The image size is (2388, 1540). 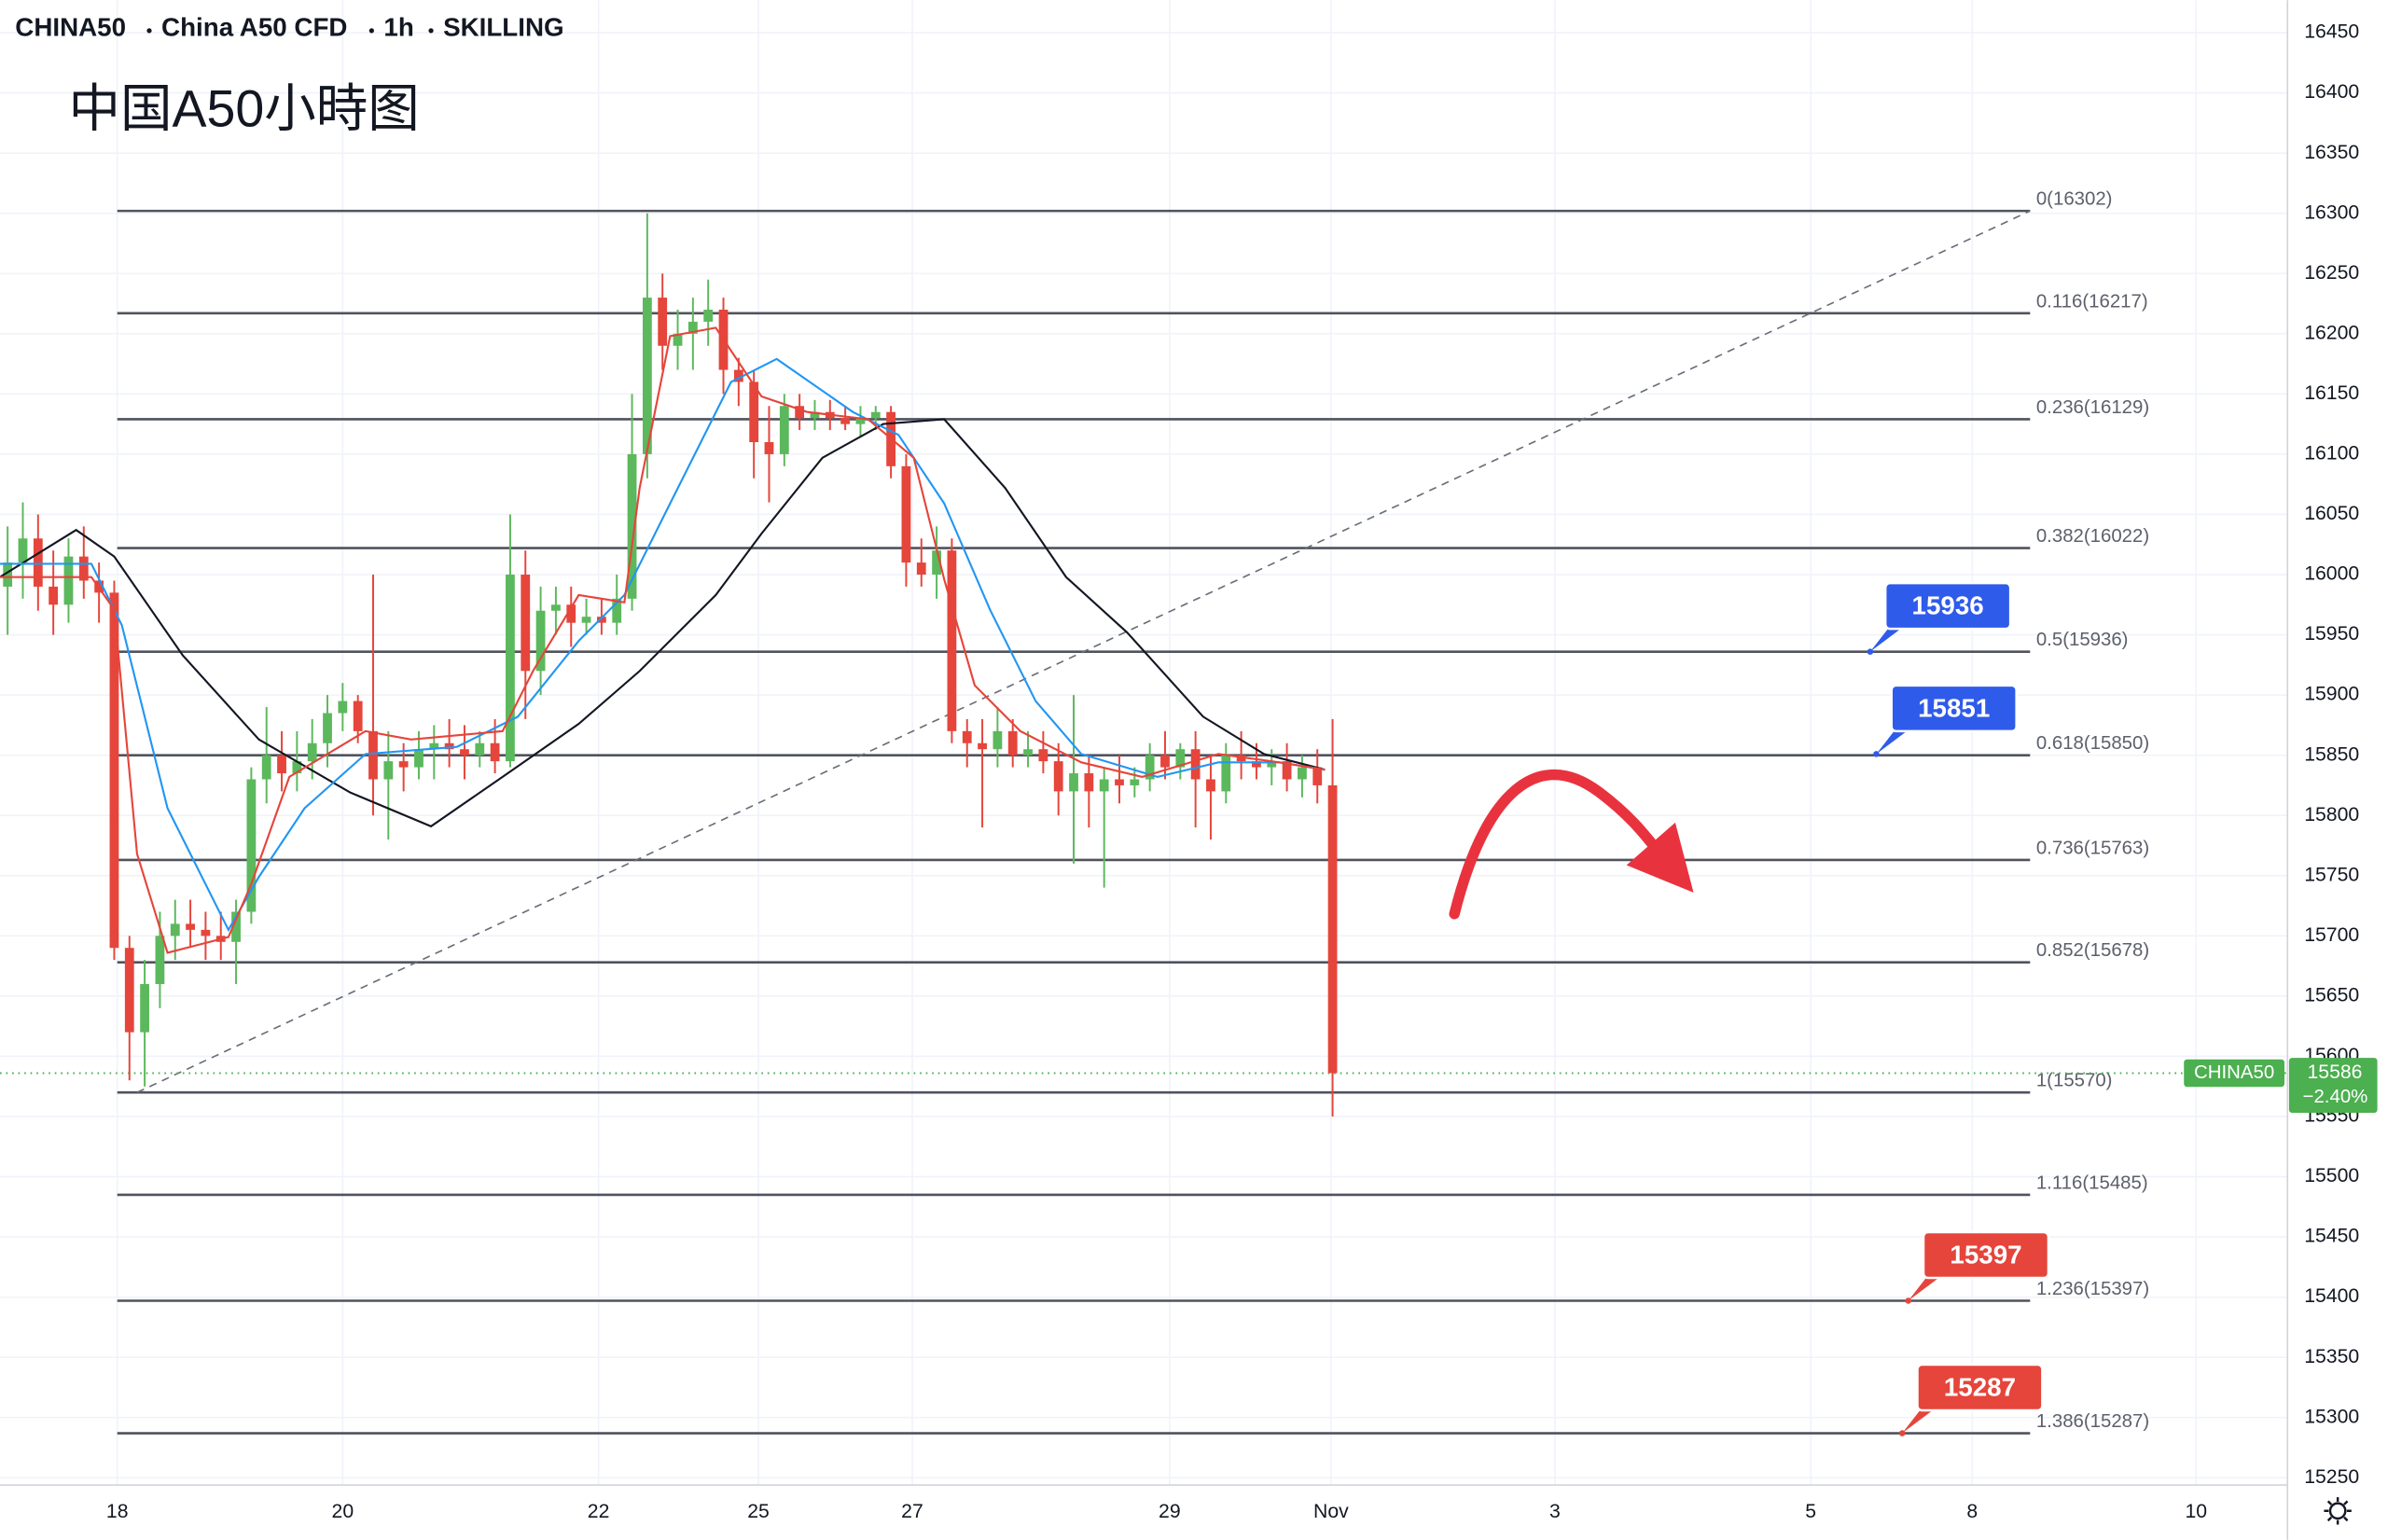 What do you see at coordinates (912, 1511) in the screenshot?
I see `x-tick-label: 27` at bounding box center [912, 1511].